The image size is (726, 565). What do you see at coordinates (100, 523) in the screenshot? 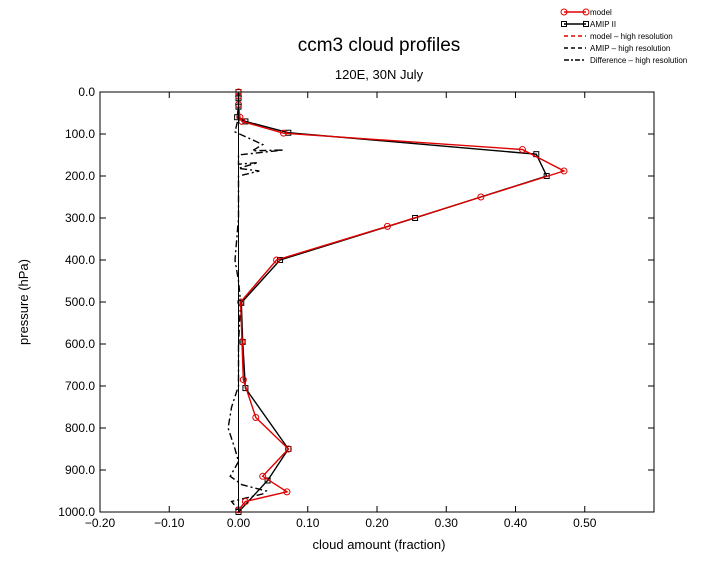
I see `x-tick-label: −0.20` at bounding box center [100, 523].